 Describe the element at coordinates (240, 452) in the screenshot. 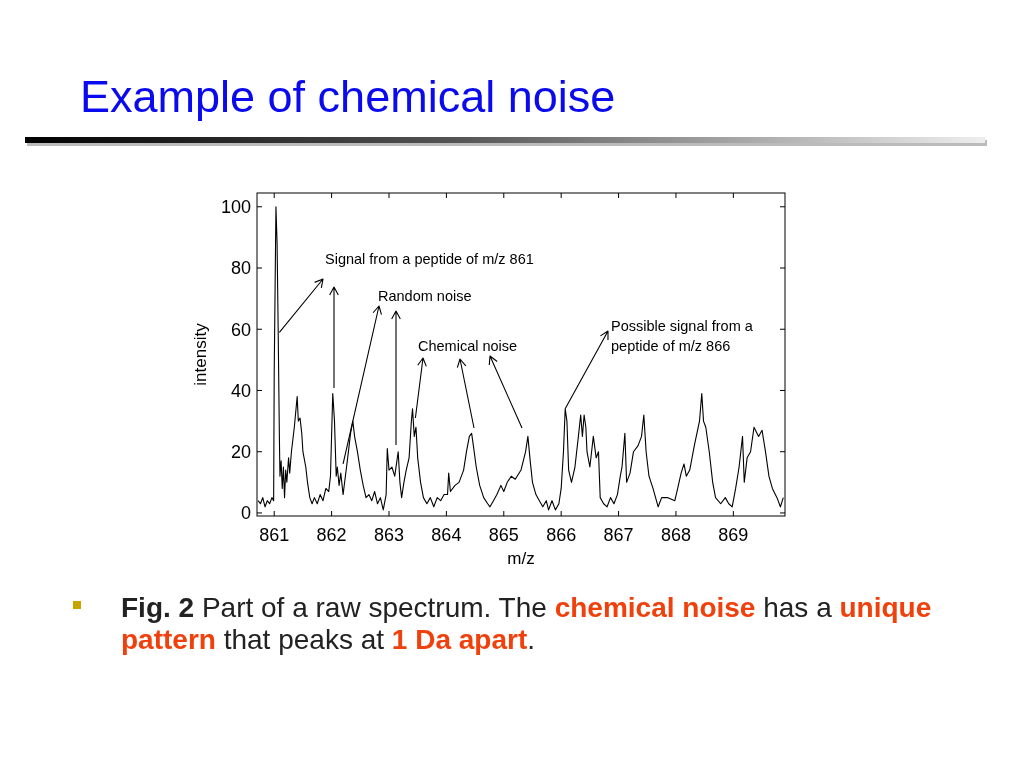

I see `y-tick-label: 20` at that location.